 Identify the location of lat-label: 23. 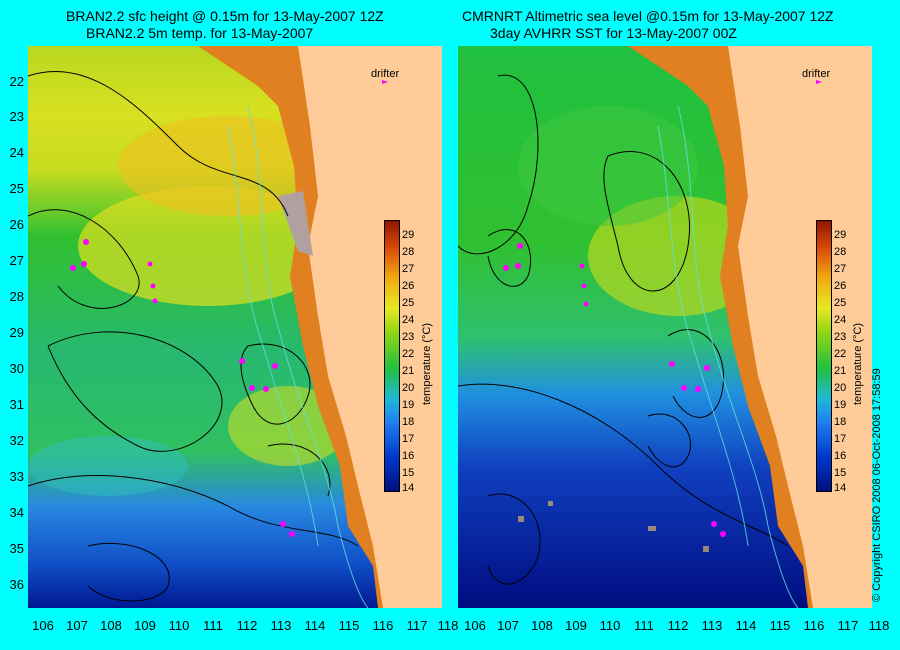
(16, 116).